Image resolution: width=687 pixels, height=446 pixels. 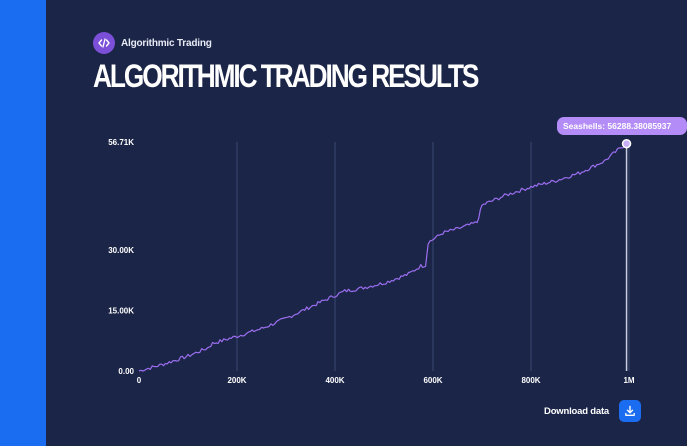 What do you see at coordinates (166, 43) in the screenshot?
I see `app-name: Algorithmic Trading` at bounding box center [166, 43].